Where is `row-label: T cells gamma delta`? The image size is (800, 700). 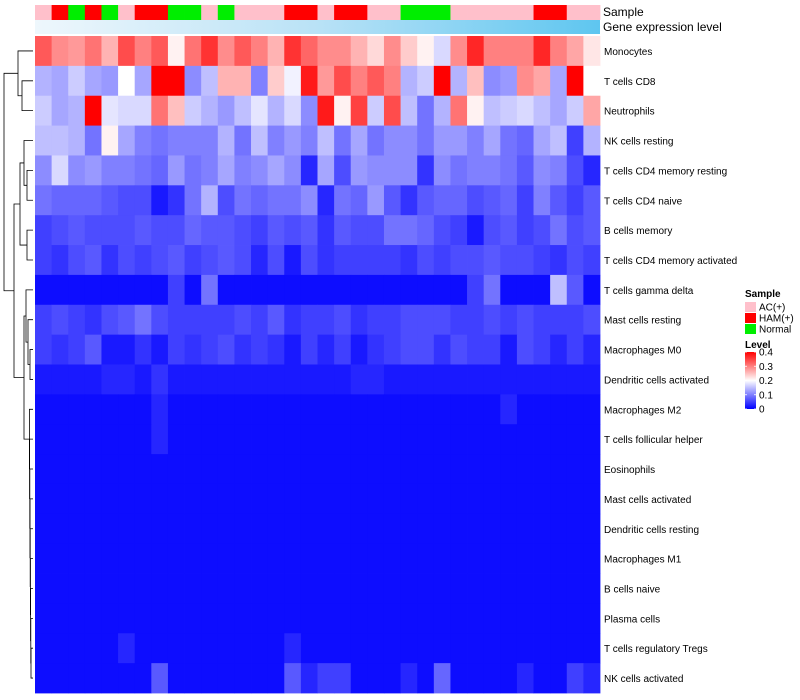 row-label: T cells gamma delta is located at coordinates (649, 291).